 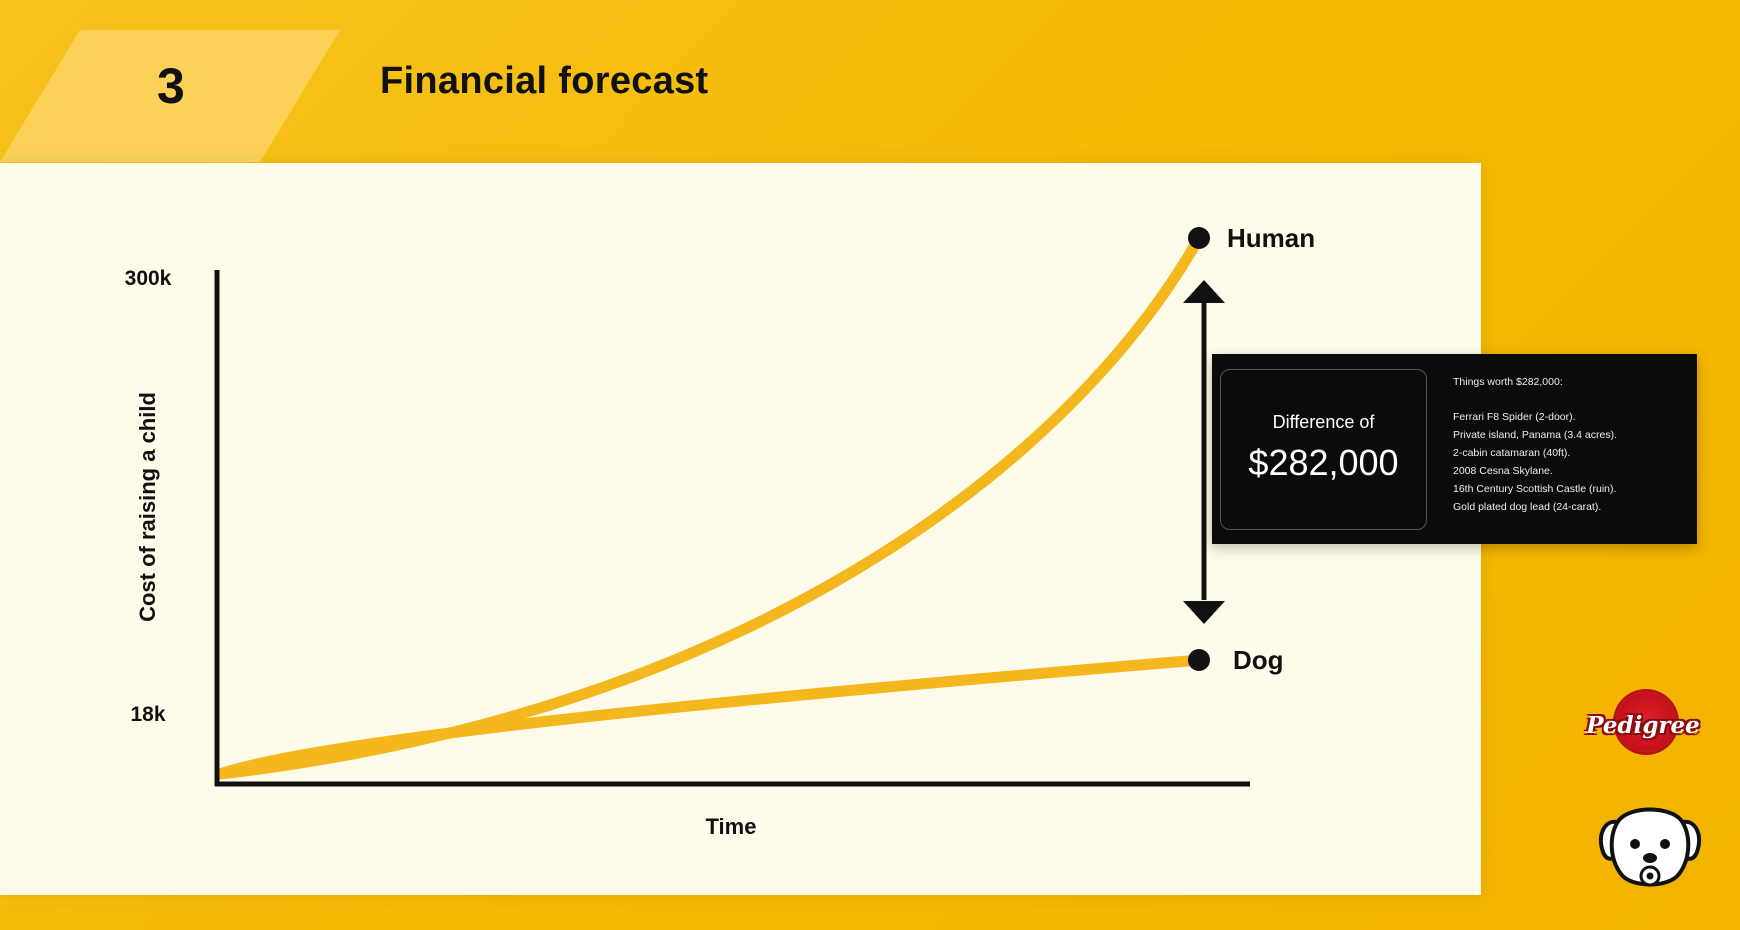 What do you see at coordinates (1503, 471) in the screenshot?
I see `list-item: 2008 Cesna Skylane.` at bounding box center [1503, 471].